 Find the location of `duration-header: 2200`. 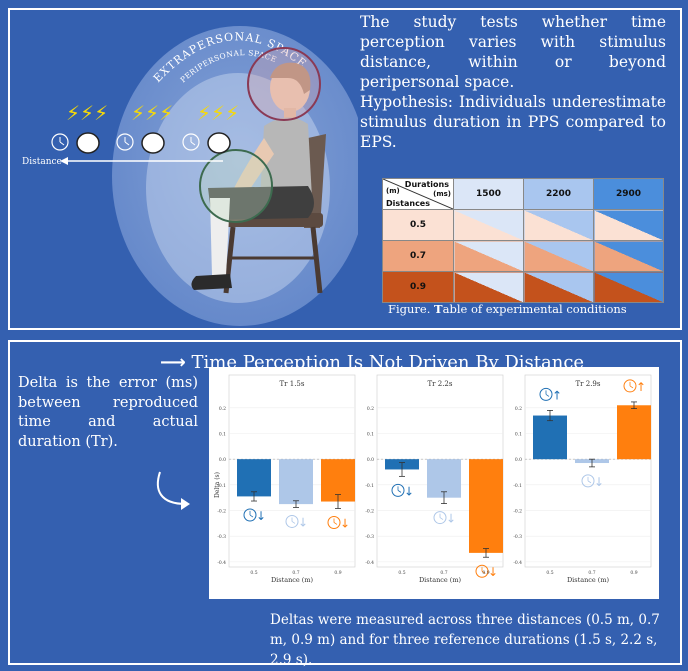

duration-header: 2200 is located at coordinates (558, 194).